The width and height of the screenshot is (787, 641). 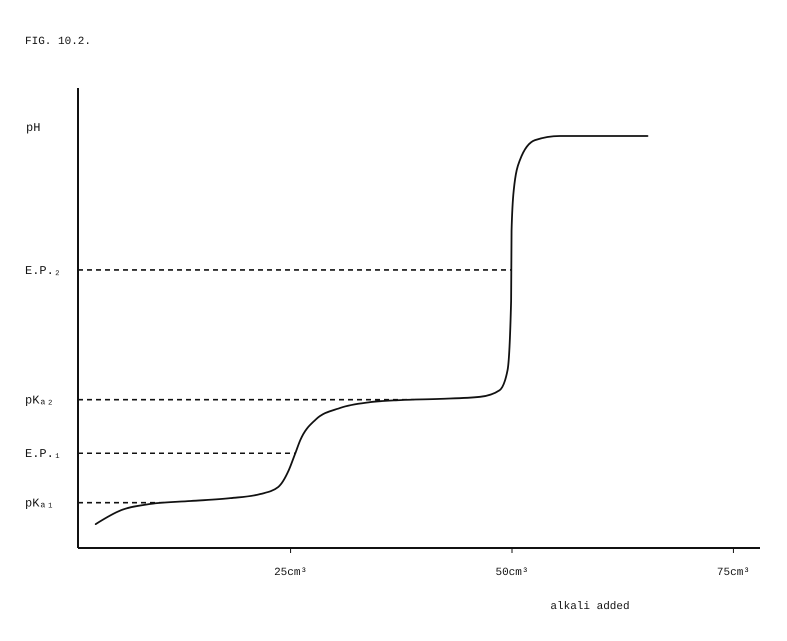 What do you see at coordinates (39, 503) in the screenshot?
I see `ref-line-label: pKₐ₁` at bounding box center [39, 503].